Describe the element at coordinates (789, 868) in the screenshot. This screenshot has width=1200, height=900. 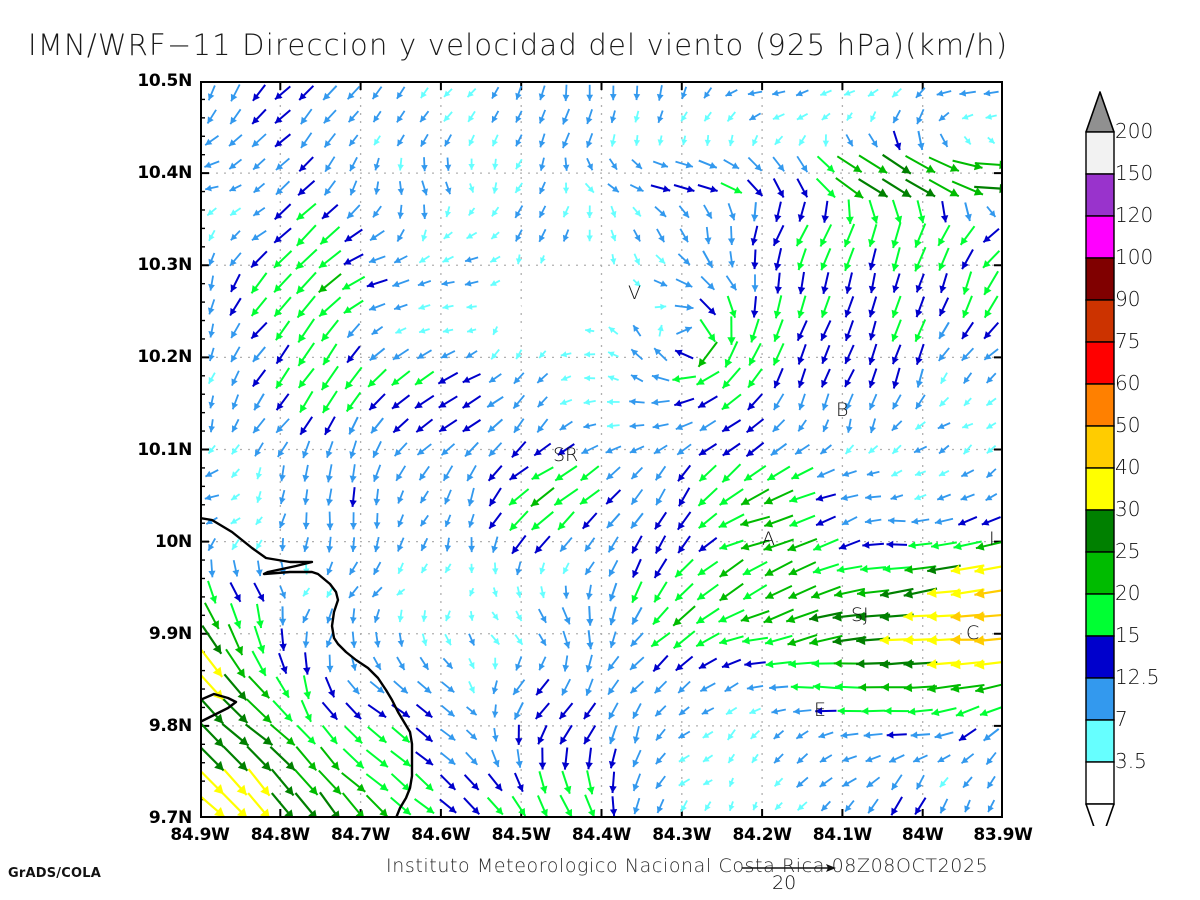
I see `reference-vector-arrow` at that location.